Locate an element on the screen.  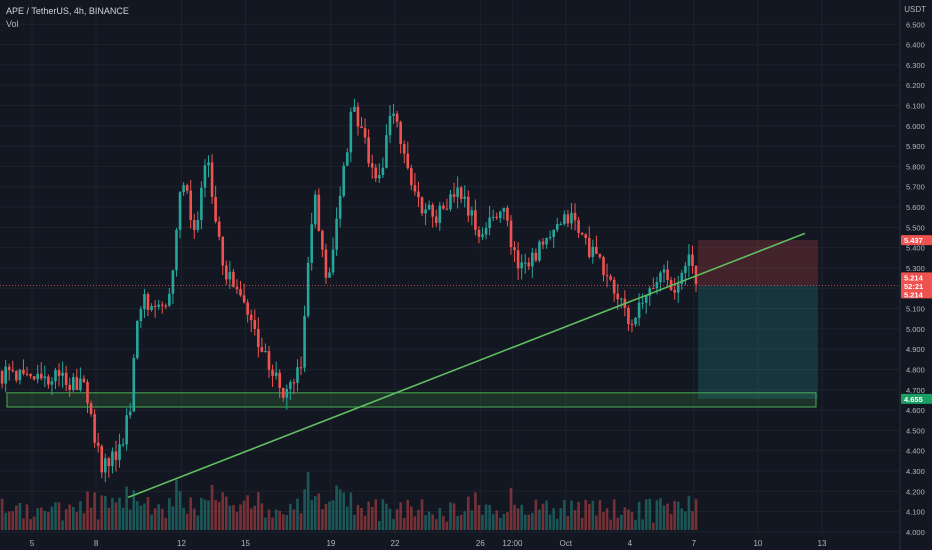
time-axis: 5 8 12 15 19 22 26 12:00 Oct 4 7 10 13 is located at coordinates (428, 543).